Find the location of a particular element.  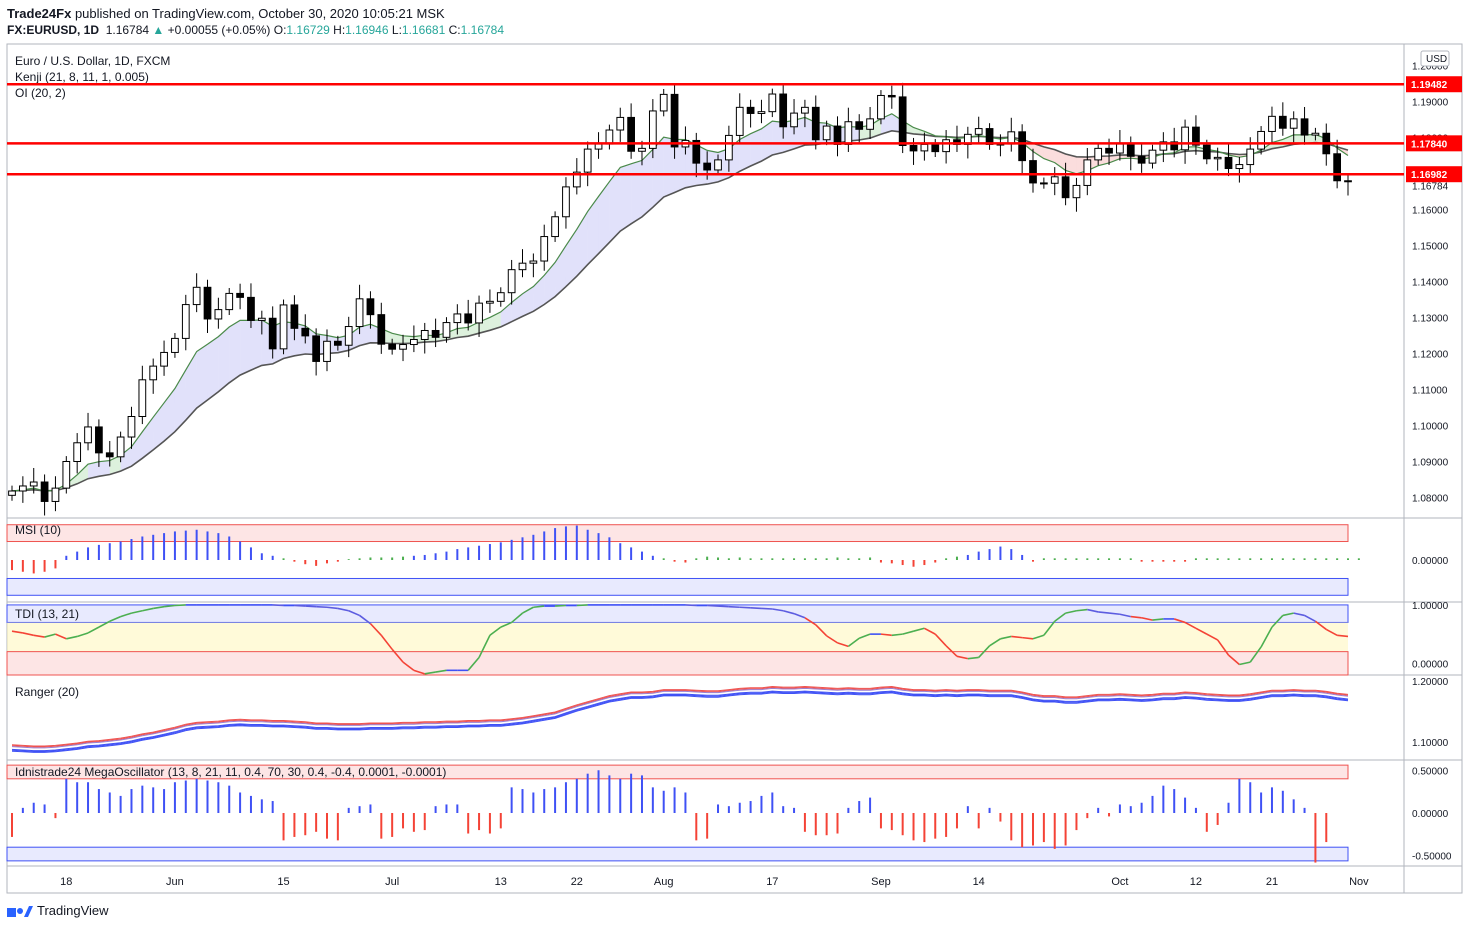

time-tick-label: 21 is located at coordinates (1272, 882).